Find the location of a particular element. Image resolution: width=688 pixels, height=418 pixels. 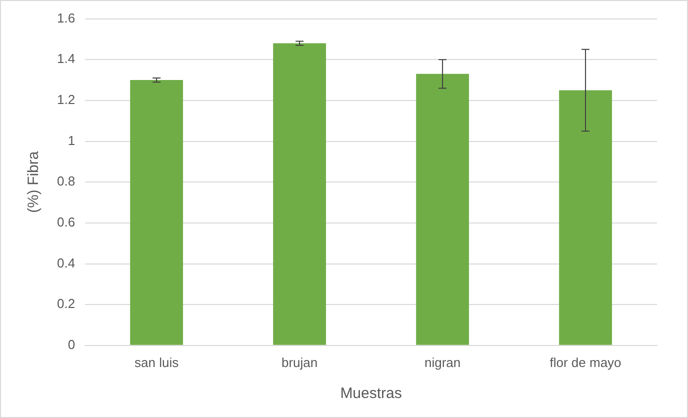

x-tick-label: san luis is located at coordinates (157, 362).